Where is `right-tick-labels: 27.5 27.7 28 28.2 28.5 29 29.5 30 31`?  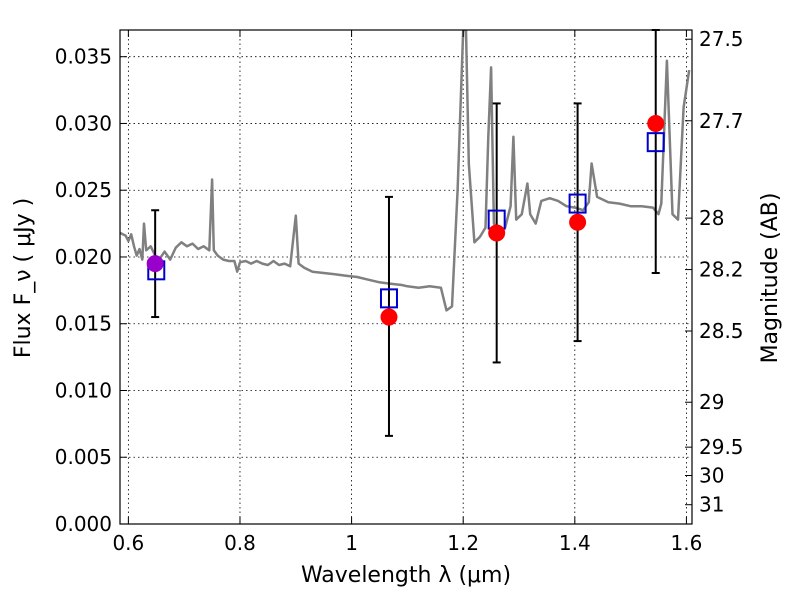 right-tick-labels: 27.5 27.7 28 28.2 28.5 29 29.5 30 31 is located at coordinates (721, 271).